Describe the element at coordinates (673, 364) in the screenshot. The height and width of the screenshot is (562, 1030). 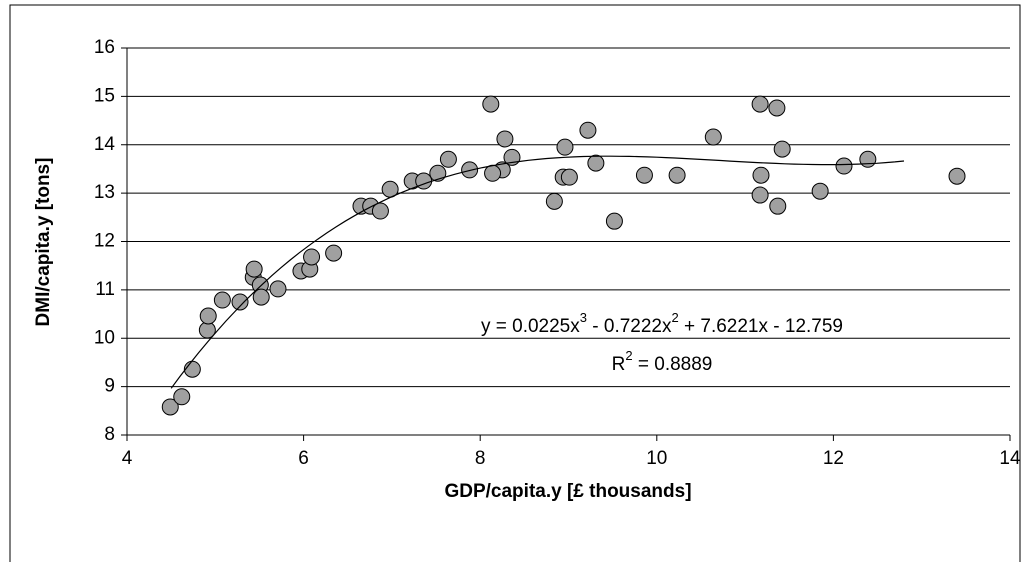
I see `label-part: = 0.8889` at that location.